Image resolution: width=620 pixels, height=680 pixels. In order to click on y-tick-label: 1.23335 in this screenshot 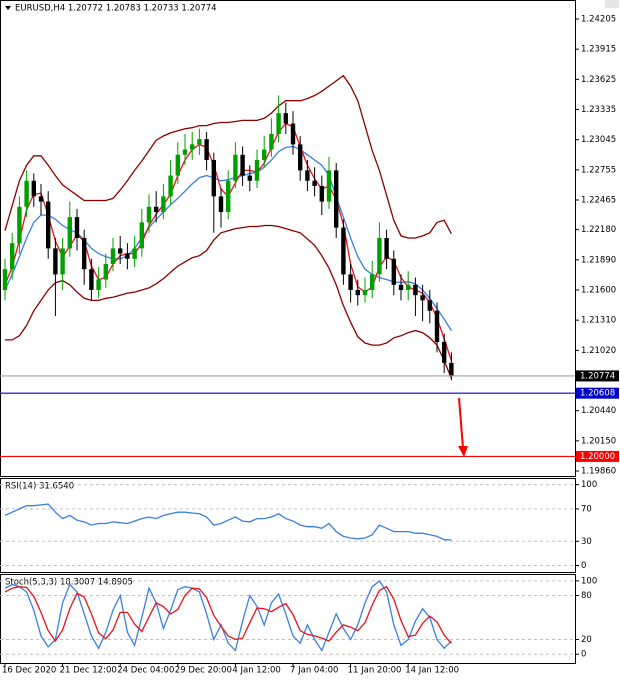, I will do `click(598, 110)`.